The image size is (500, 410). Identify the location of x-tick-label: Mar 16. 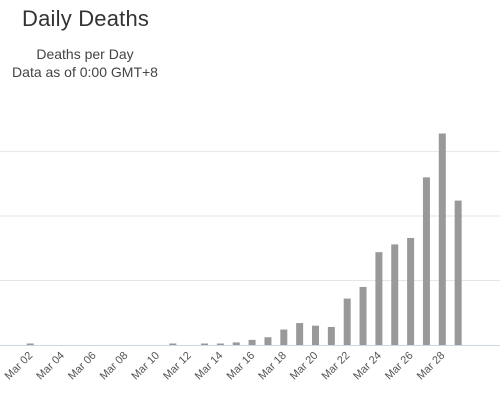
(241, 366).